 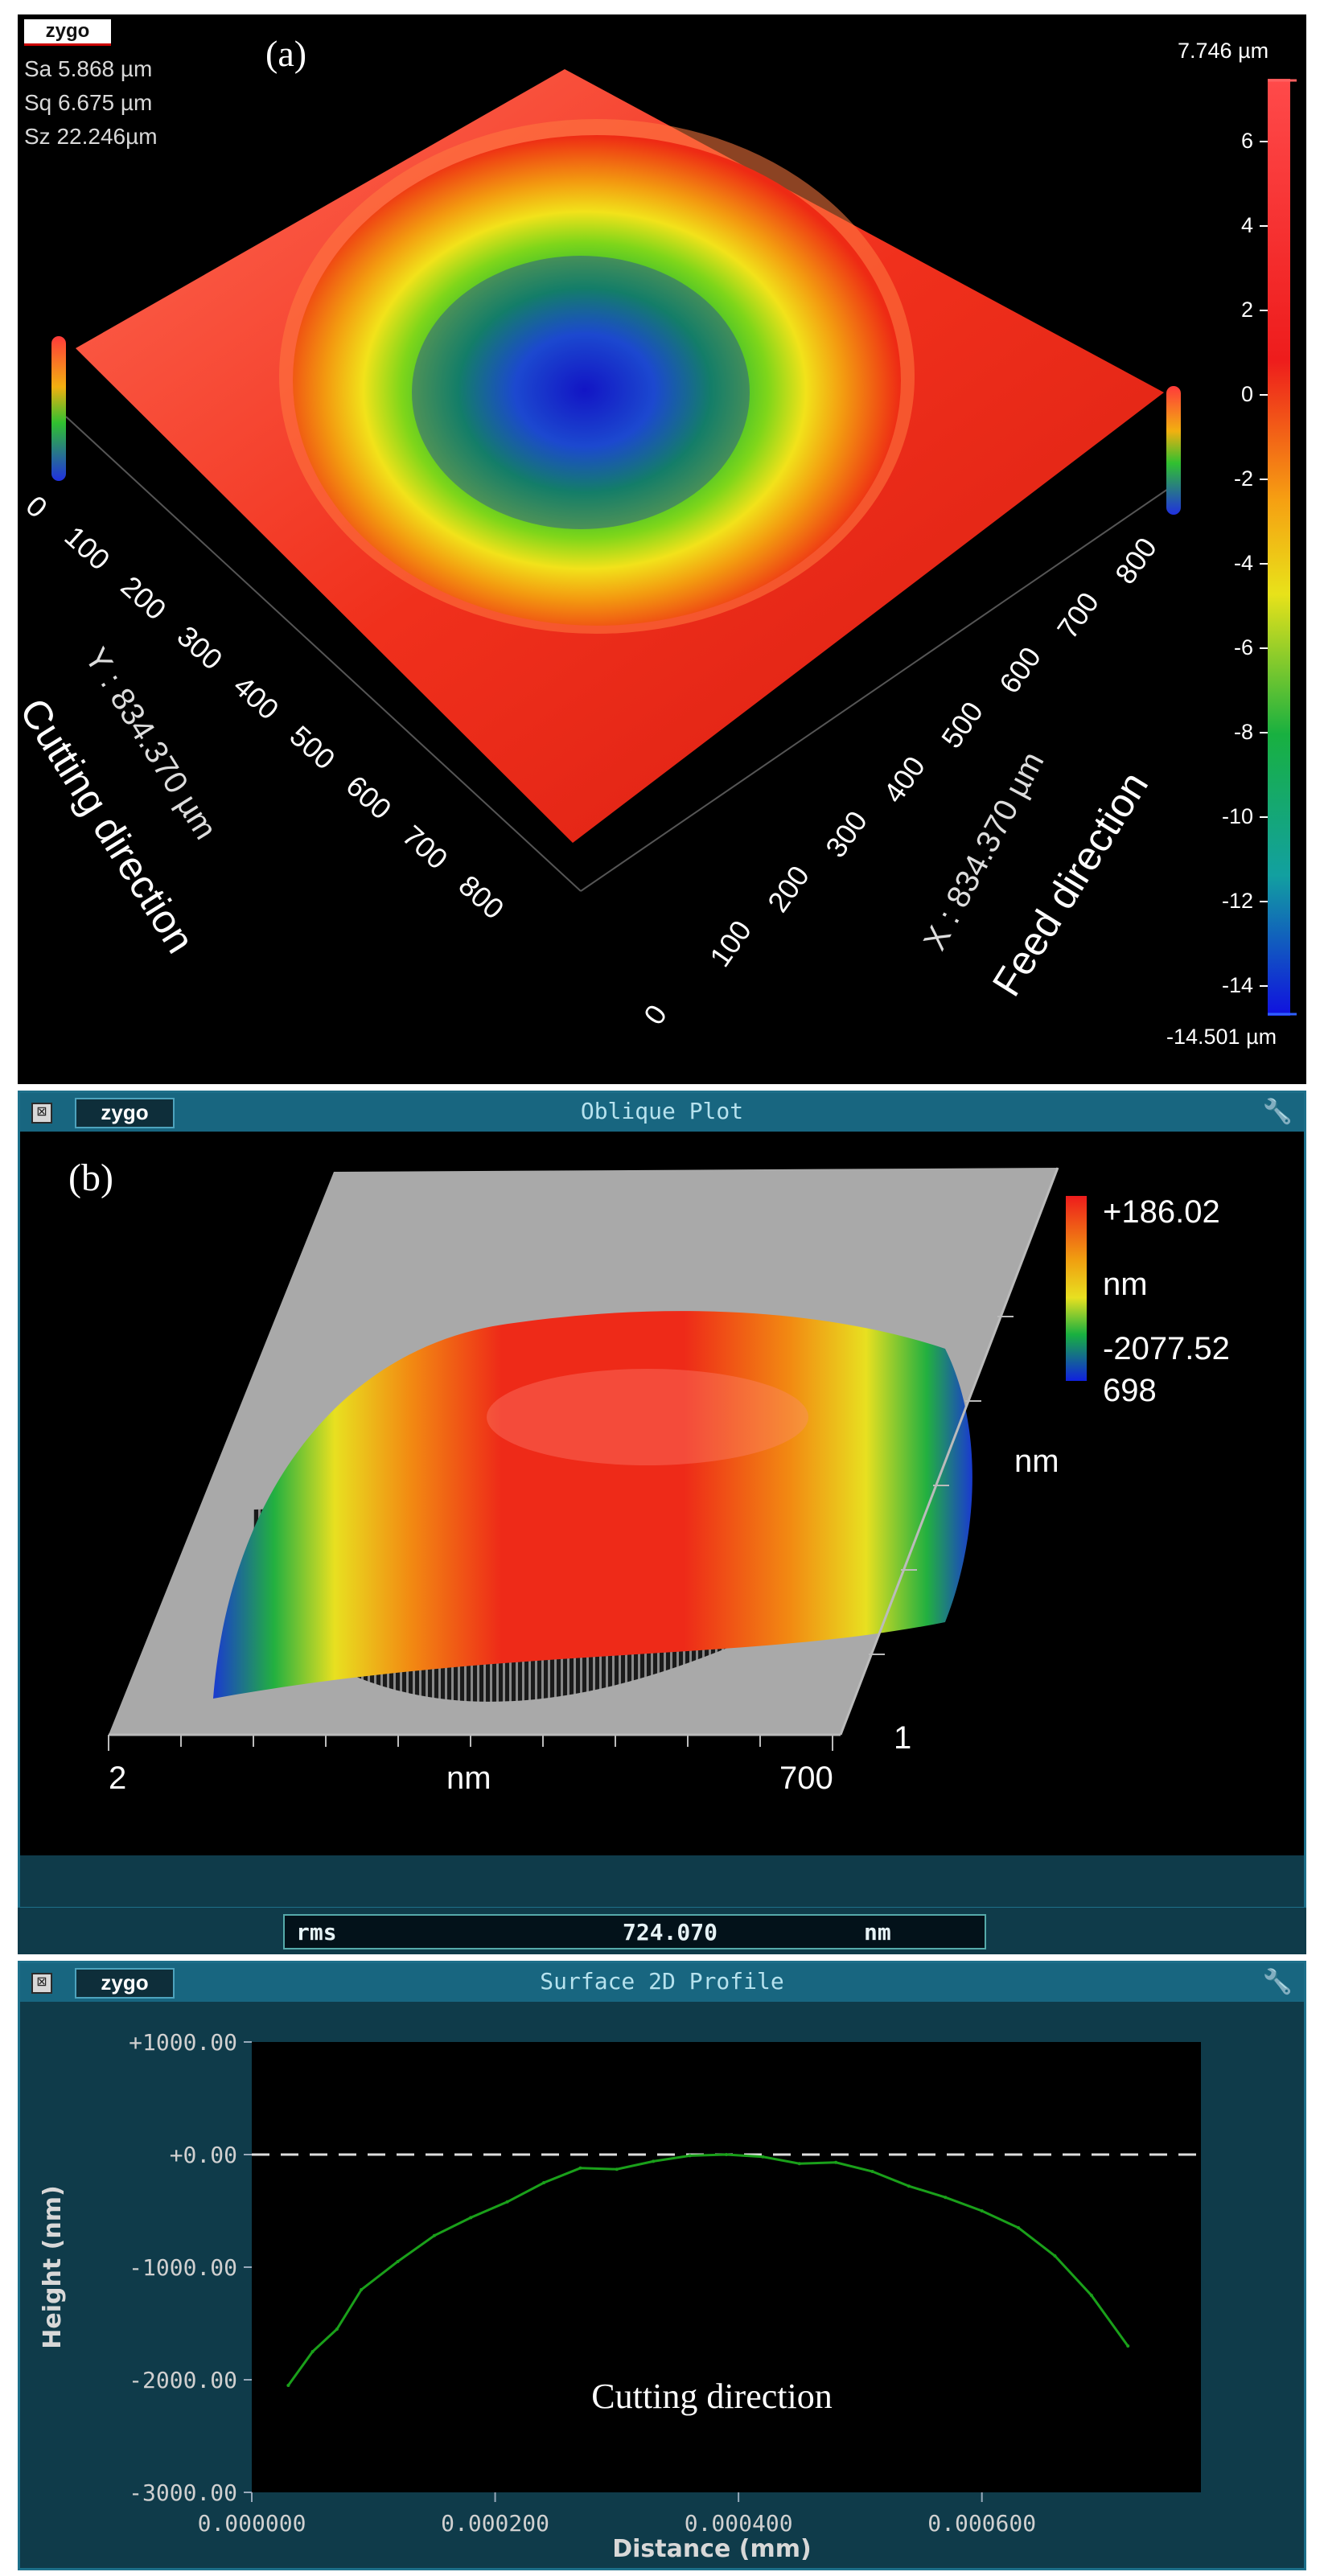 What do you see at coordinates (903, 1738) in the screenshot?
I see `y-min-label: 1` at bounding box center [903, 1738].